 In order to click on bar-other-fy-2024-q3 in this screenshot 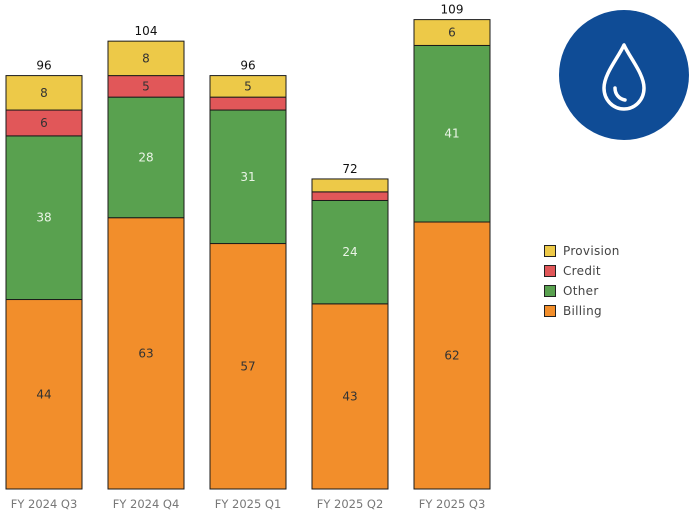, I will do `click(44, 218)`.